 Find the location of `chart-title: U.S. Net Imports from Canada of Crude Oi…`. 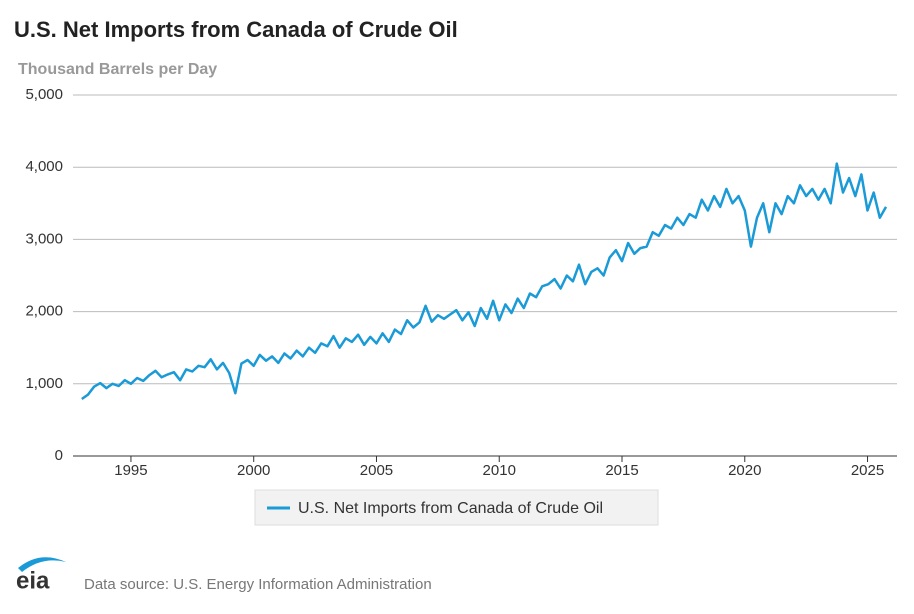

chart-title: U.S. Net Imports from Canada of Crude Oi… is located at coordinates (236, 29).